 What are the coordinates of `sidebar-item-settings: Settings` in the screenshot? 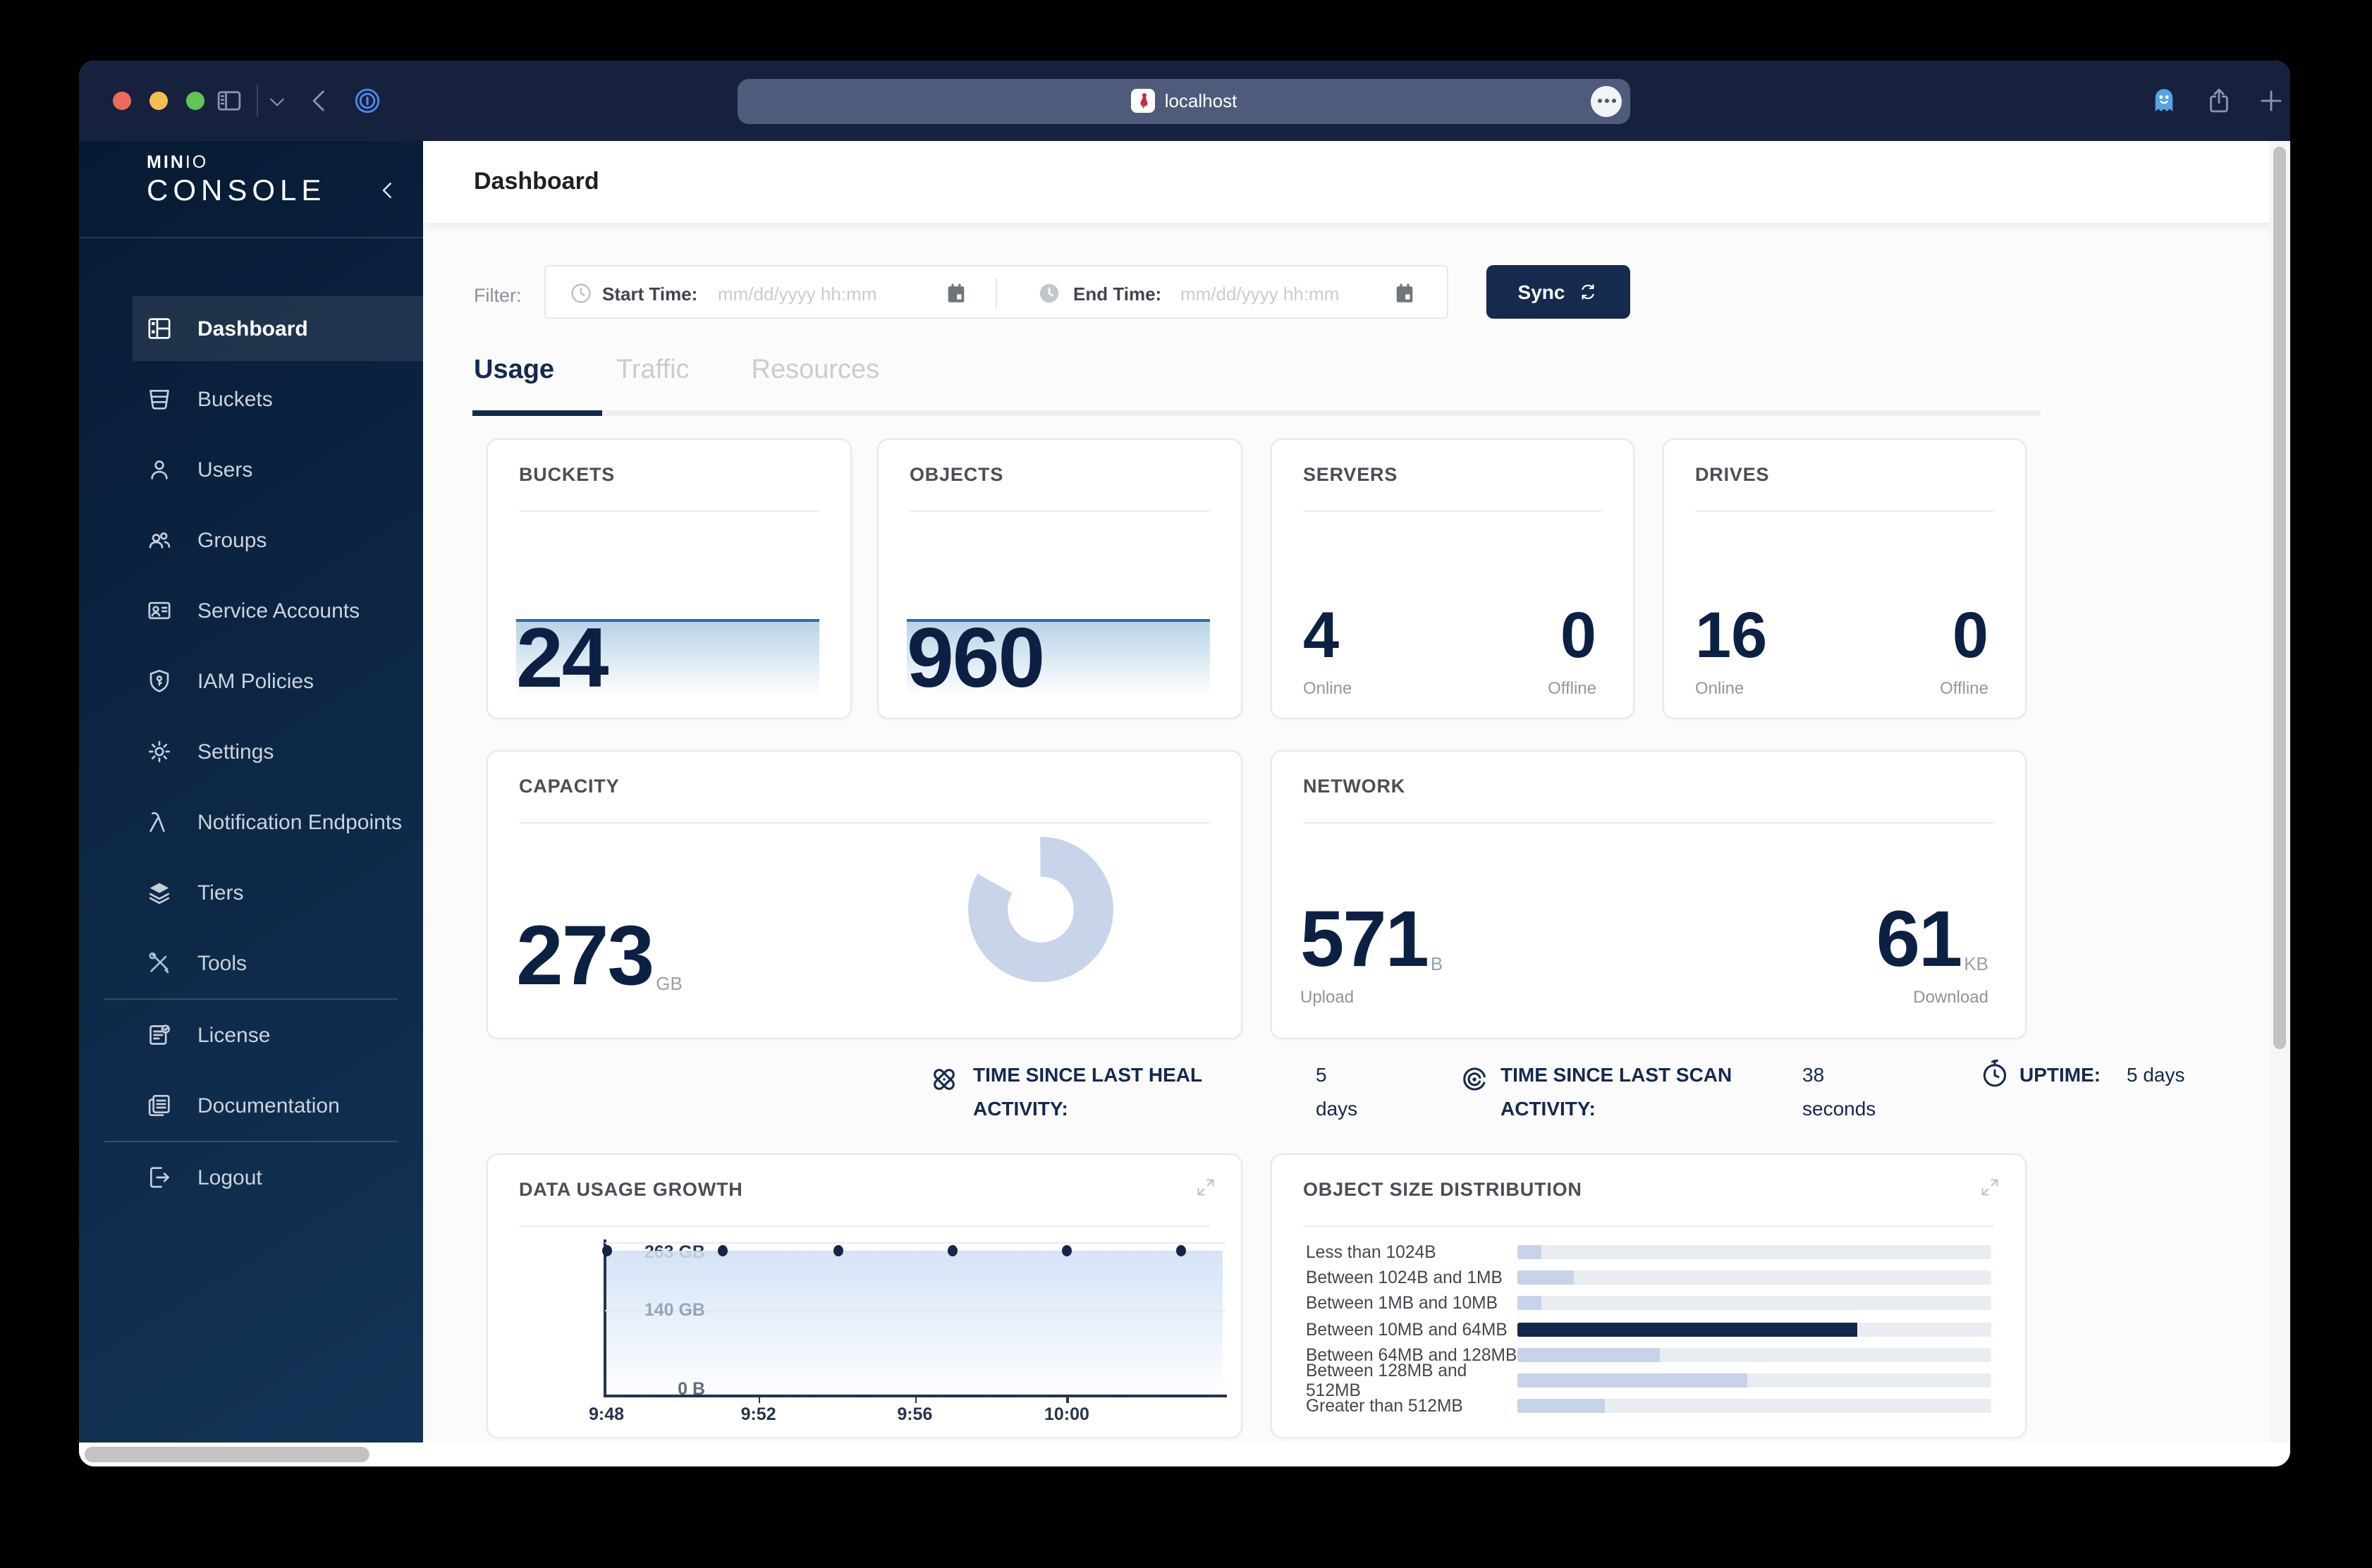 It's located at (251, 751).